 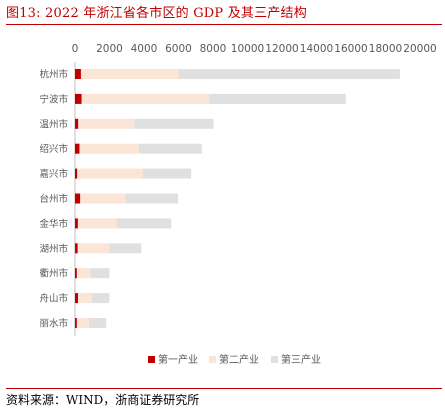 I want to click on legend-label: 第一产业, so click(x=178, y=359).